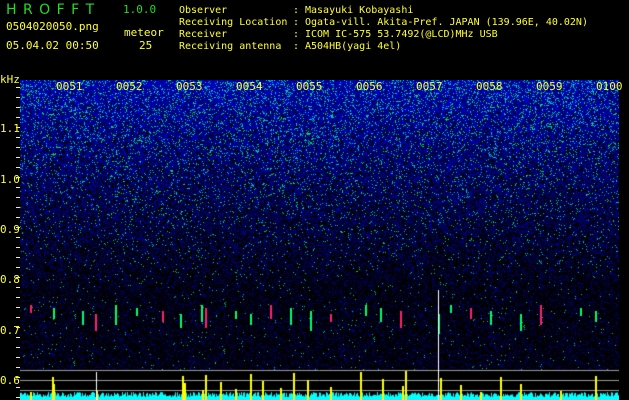  What do you see at coordinates (10, 330) in the screenshot?
I see `y-tick-label: 0.7` at bounding box center [10, 330].